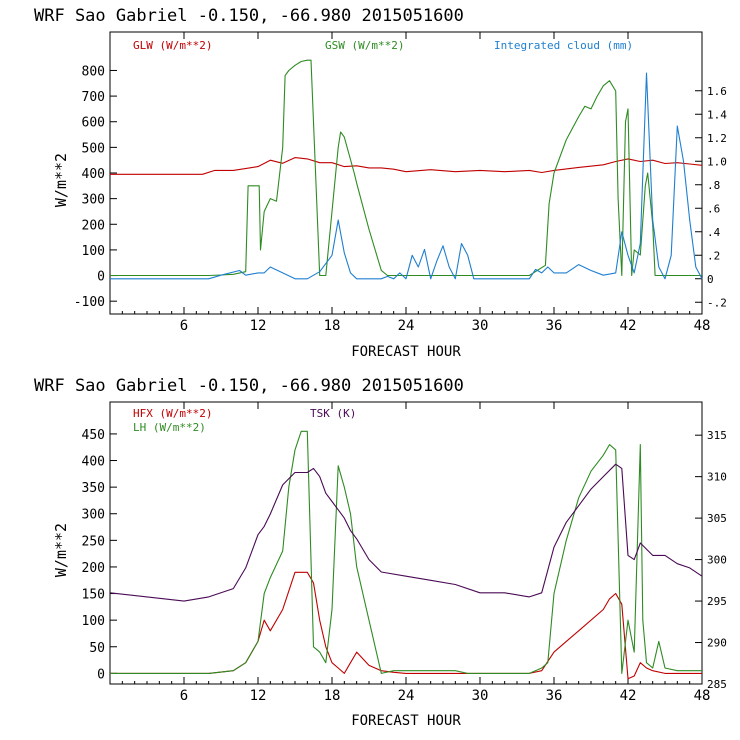 The height and width of the screenshot is (740, 740). Describe the element at coordinates (332, 326) in the screenshot. I see `top-xtick-label: 18` at that location.